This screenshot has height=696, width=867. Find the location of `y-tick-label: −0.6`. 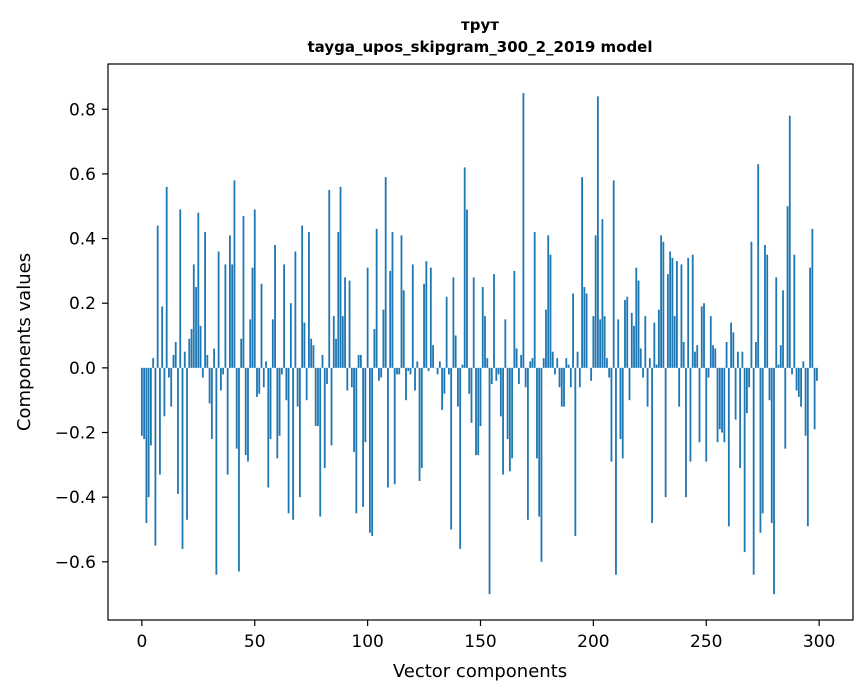

y-tick-label: −0.6 is located at coordinates (75, 563).